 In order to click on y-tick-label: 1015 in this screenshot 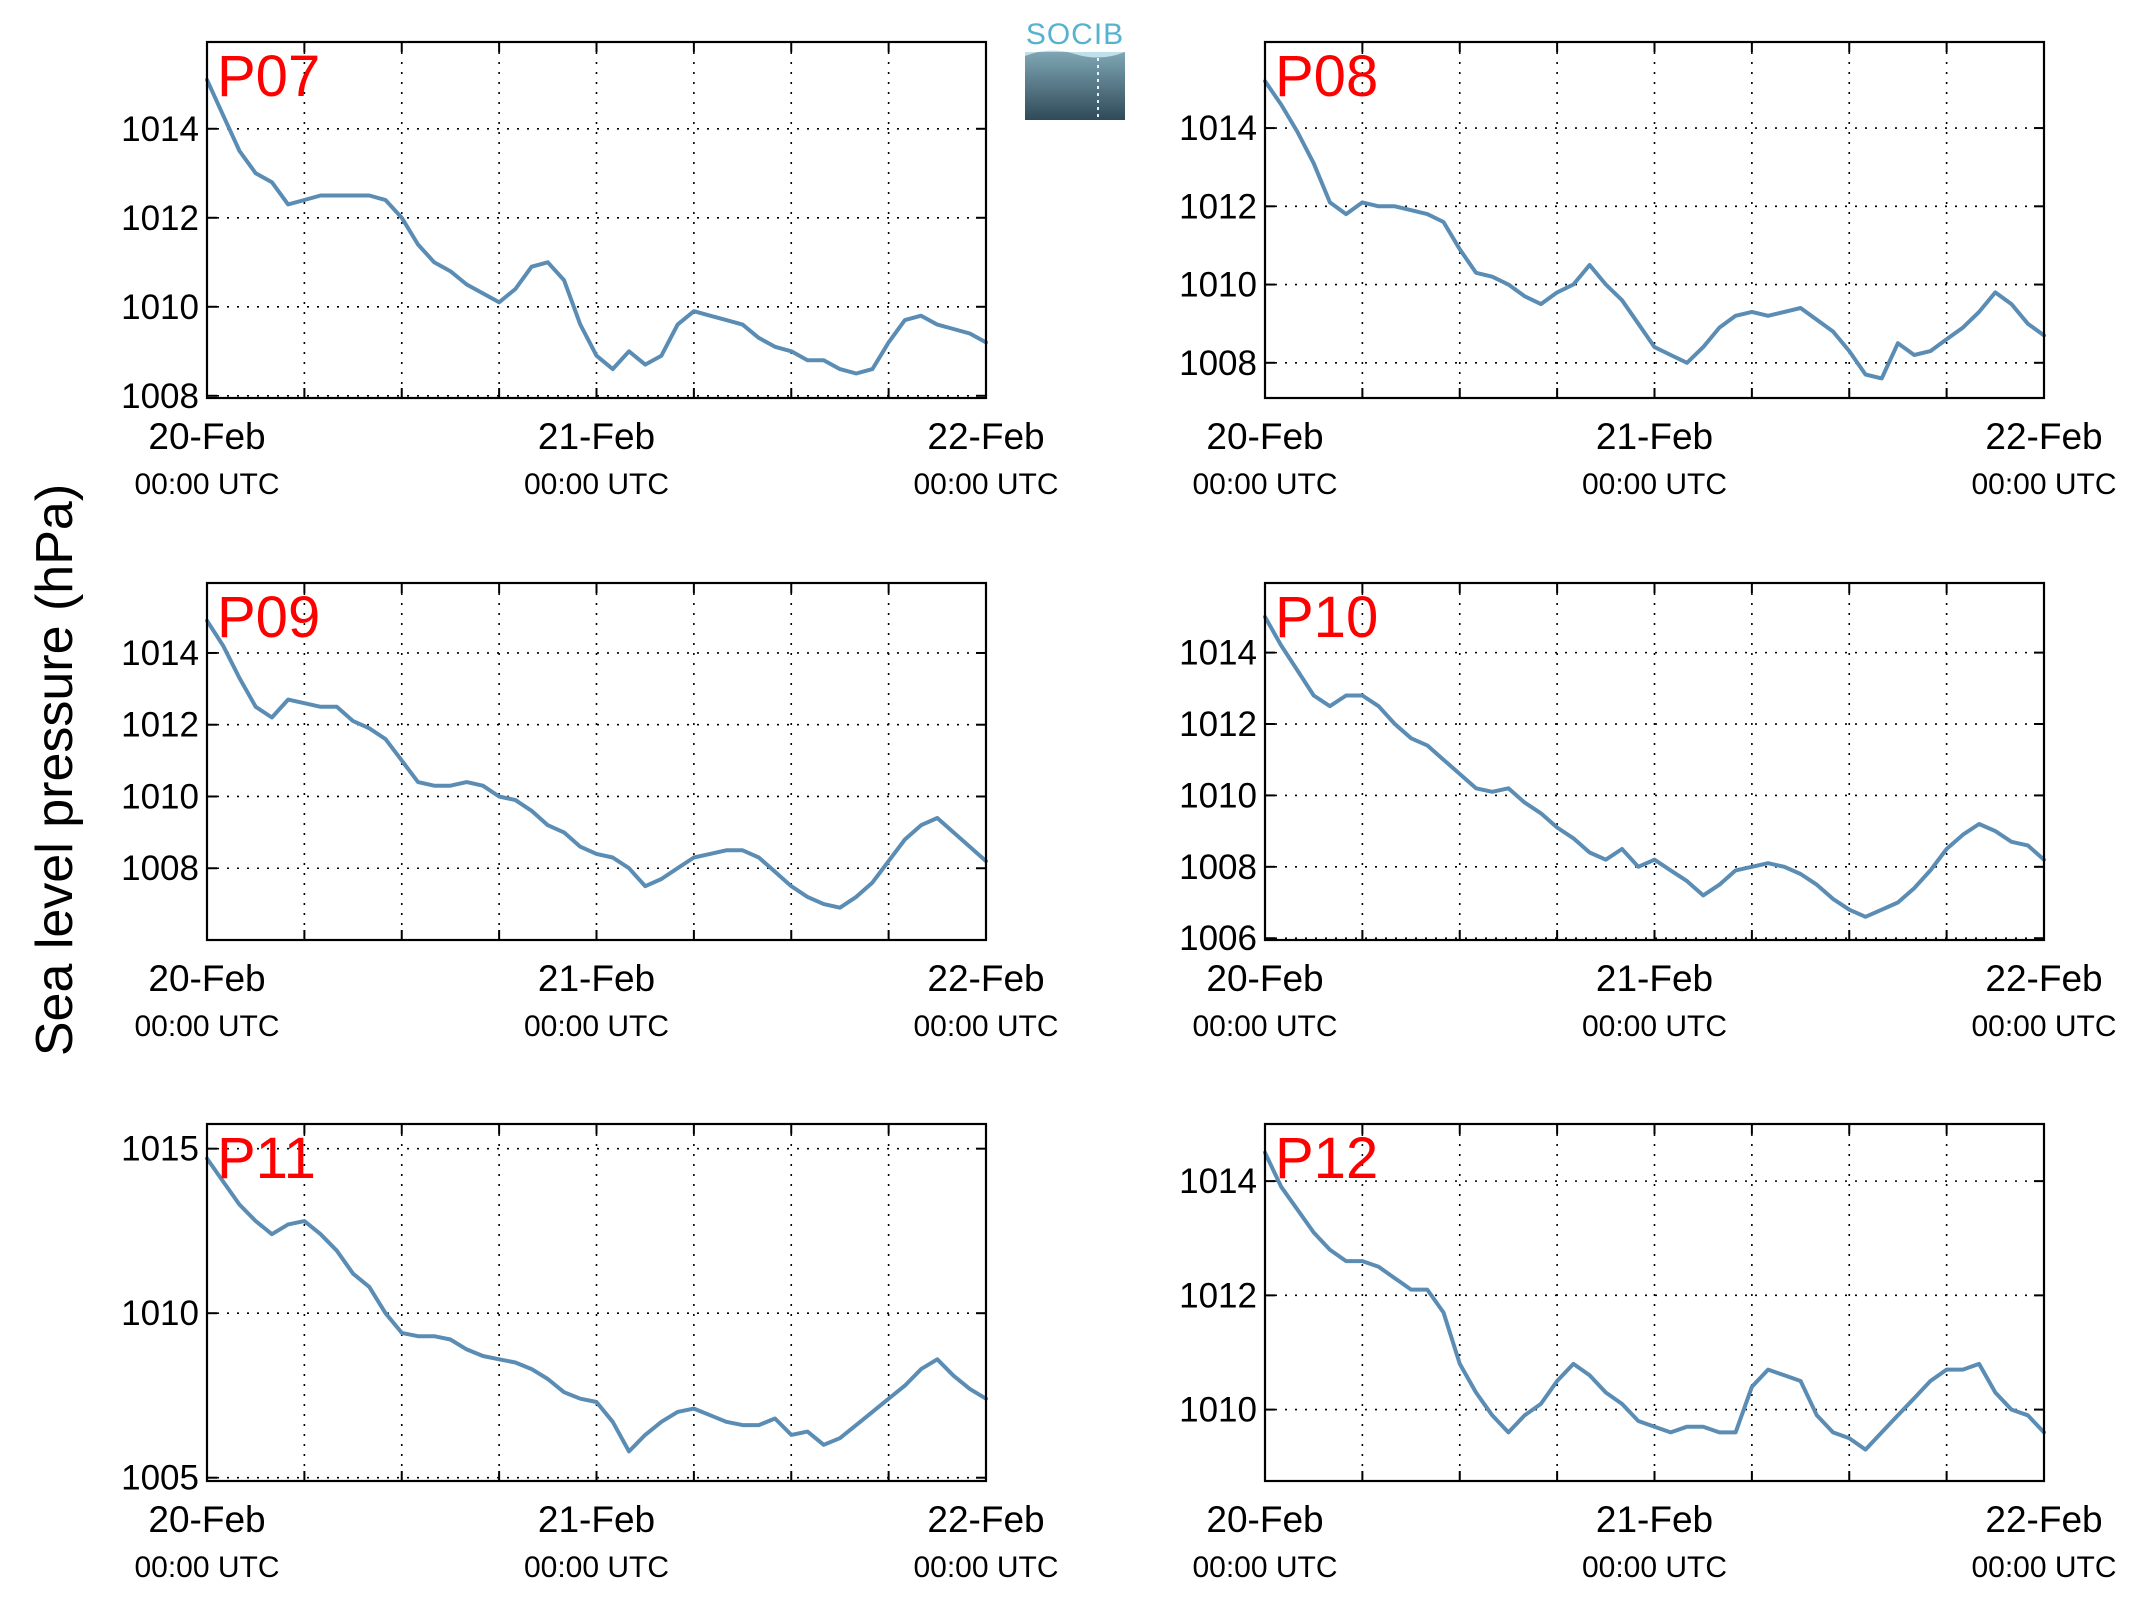, I will do `click(160, 1149)`.